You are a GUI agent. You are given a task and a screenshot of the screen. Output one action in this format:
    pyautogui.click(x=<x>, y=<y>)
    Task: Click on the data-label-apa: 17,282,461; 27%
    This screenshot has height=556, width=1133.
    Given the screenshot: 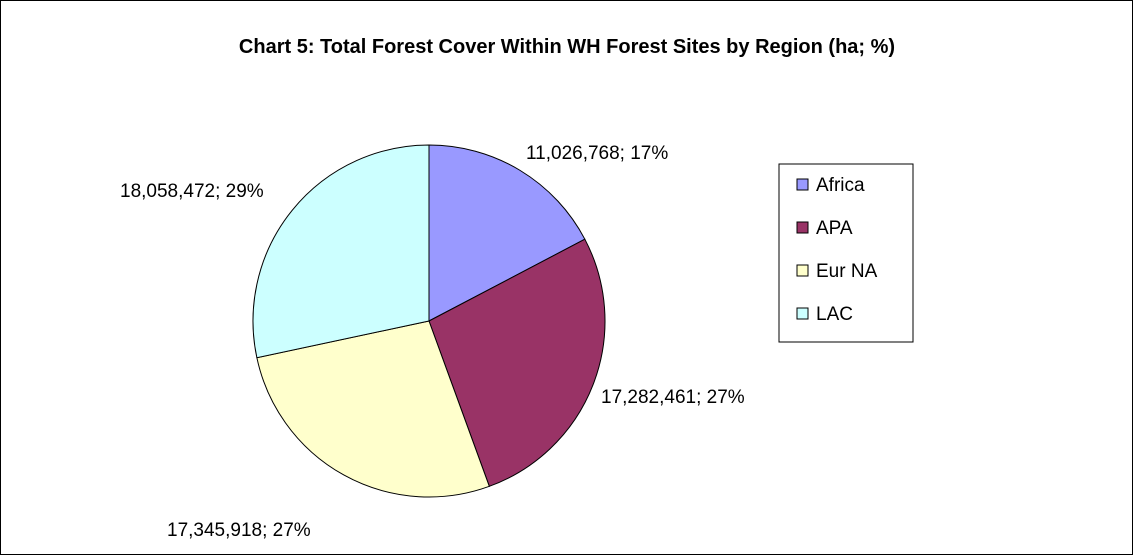 What is the action you would take?
    pyautogui.click(x=673, y=397)
    